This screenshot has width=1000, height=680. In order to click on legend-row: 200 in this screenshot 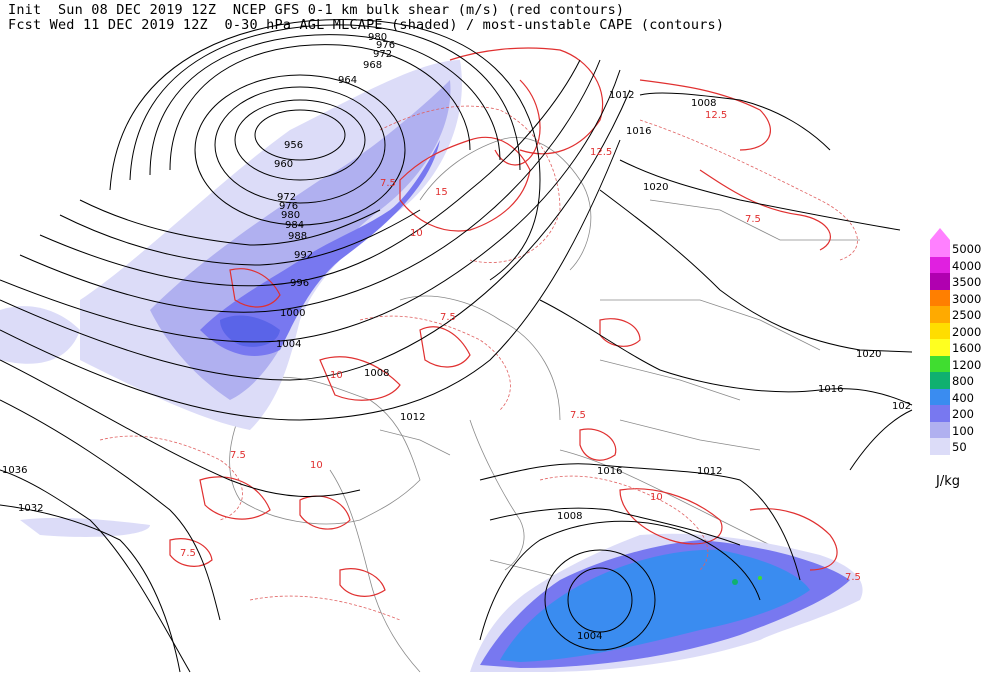, I will do `click(963, 413)`.